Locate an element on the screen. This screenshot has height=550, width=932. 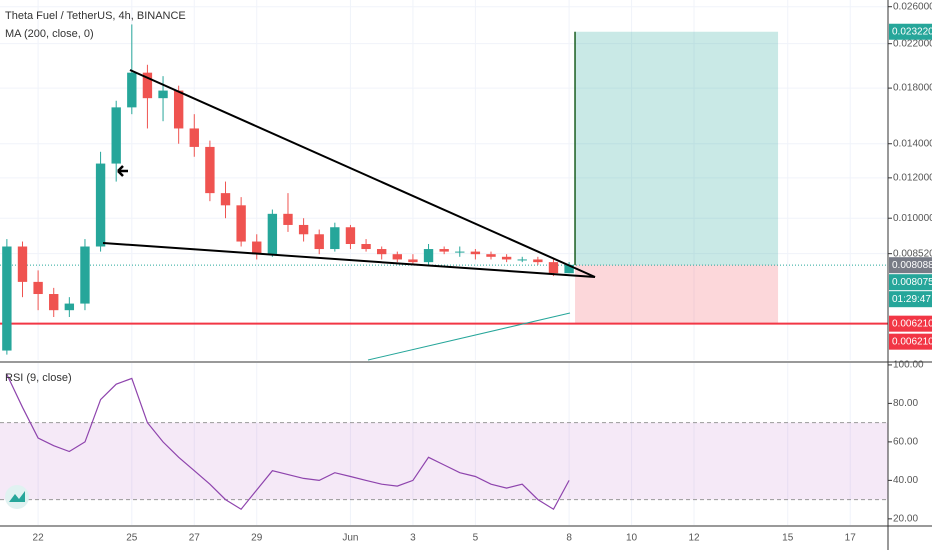
x-tick-label: 25 is located at coordinates (132, 538).